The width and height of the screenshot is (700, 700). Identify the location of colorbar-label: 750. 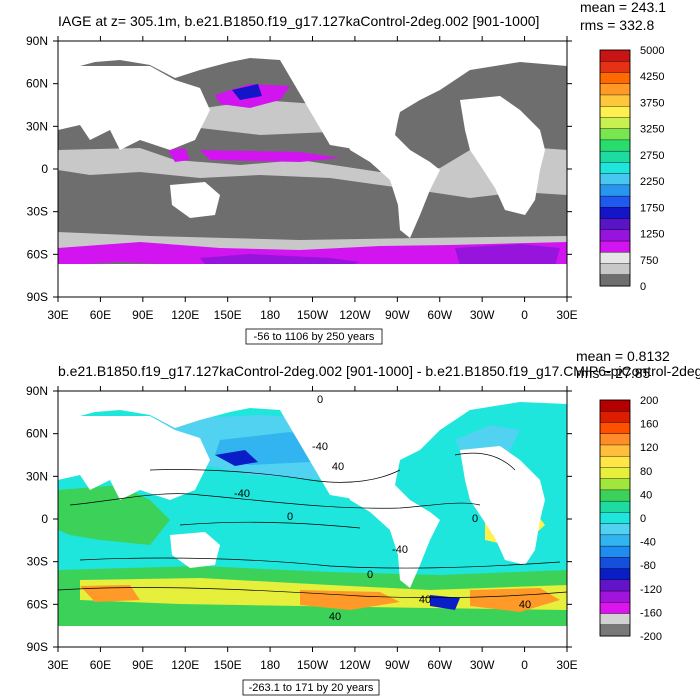
(649, 261).